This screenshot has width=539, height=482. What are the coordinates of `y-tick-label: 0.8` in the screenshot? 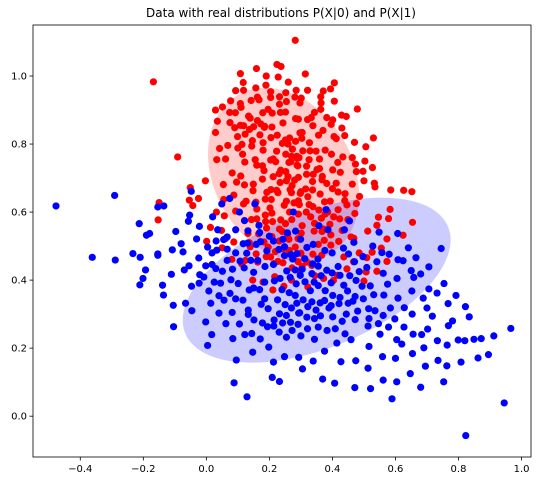 It's located at (19, 145).